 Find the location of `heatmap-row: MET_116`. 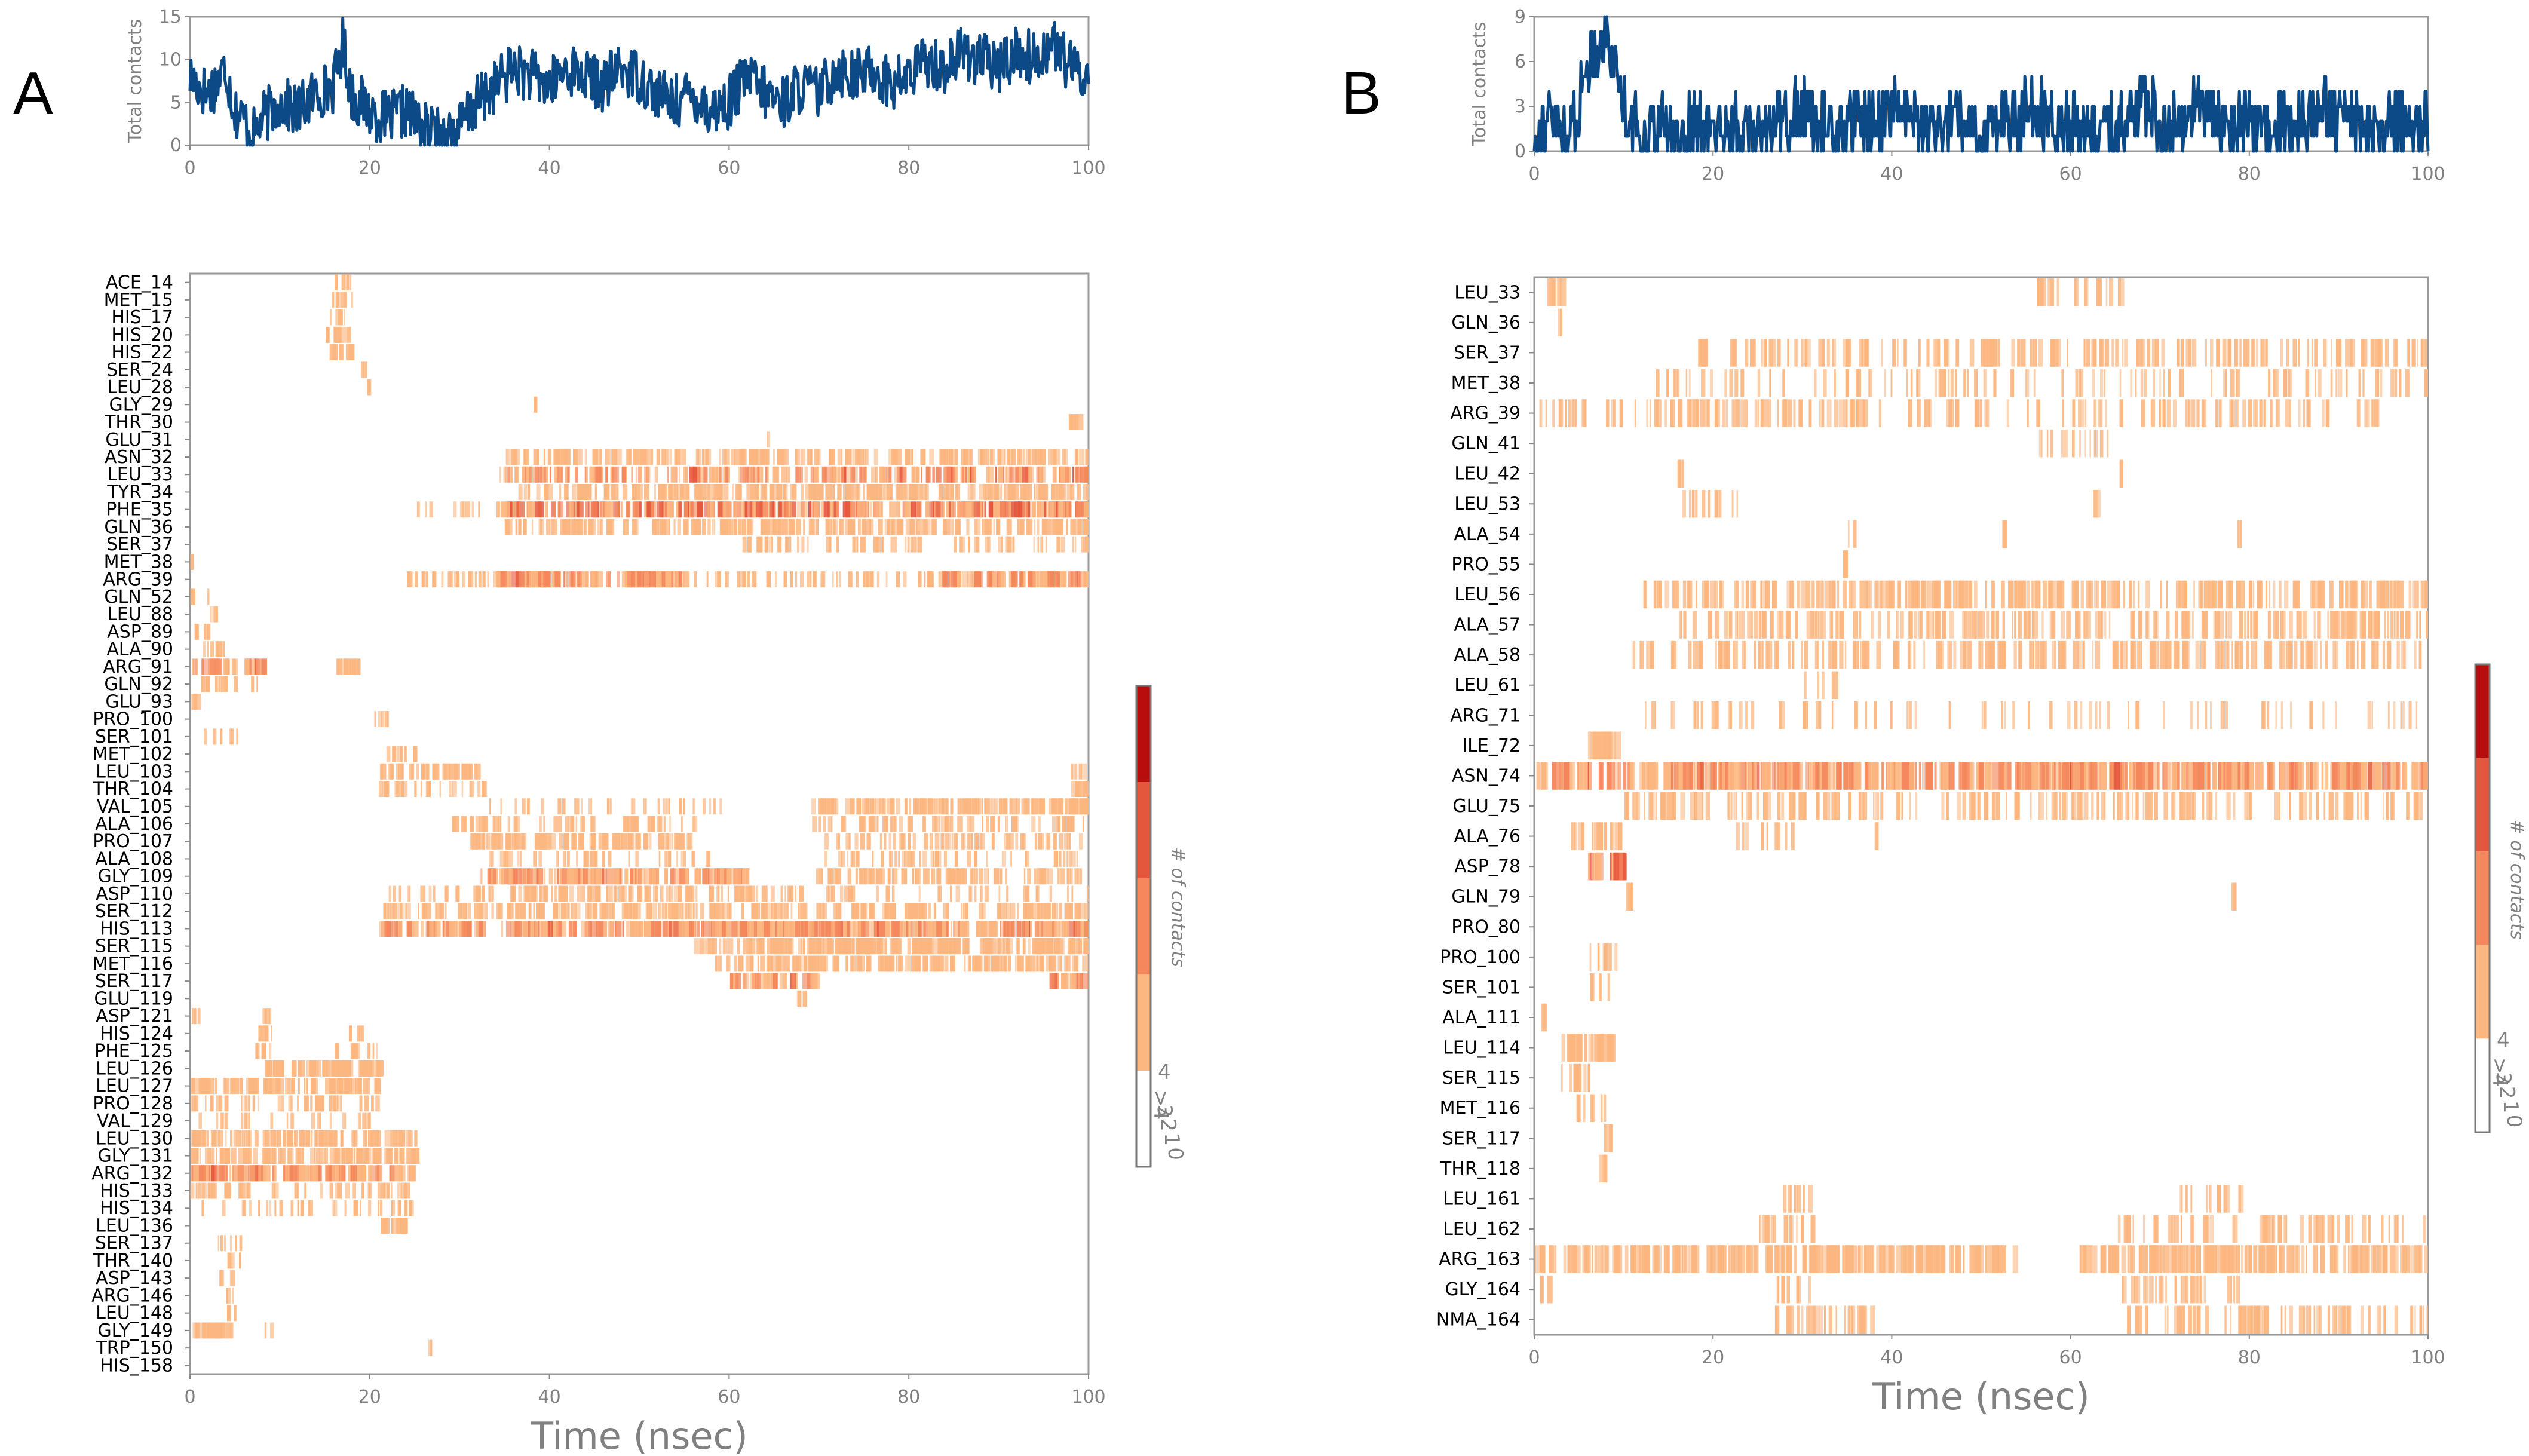

heatmap-row: MET_116 is located at coordinates (591, 964).